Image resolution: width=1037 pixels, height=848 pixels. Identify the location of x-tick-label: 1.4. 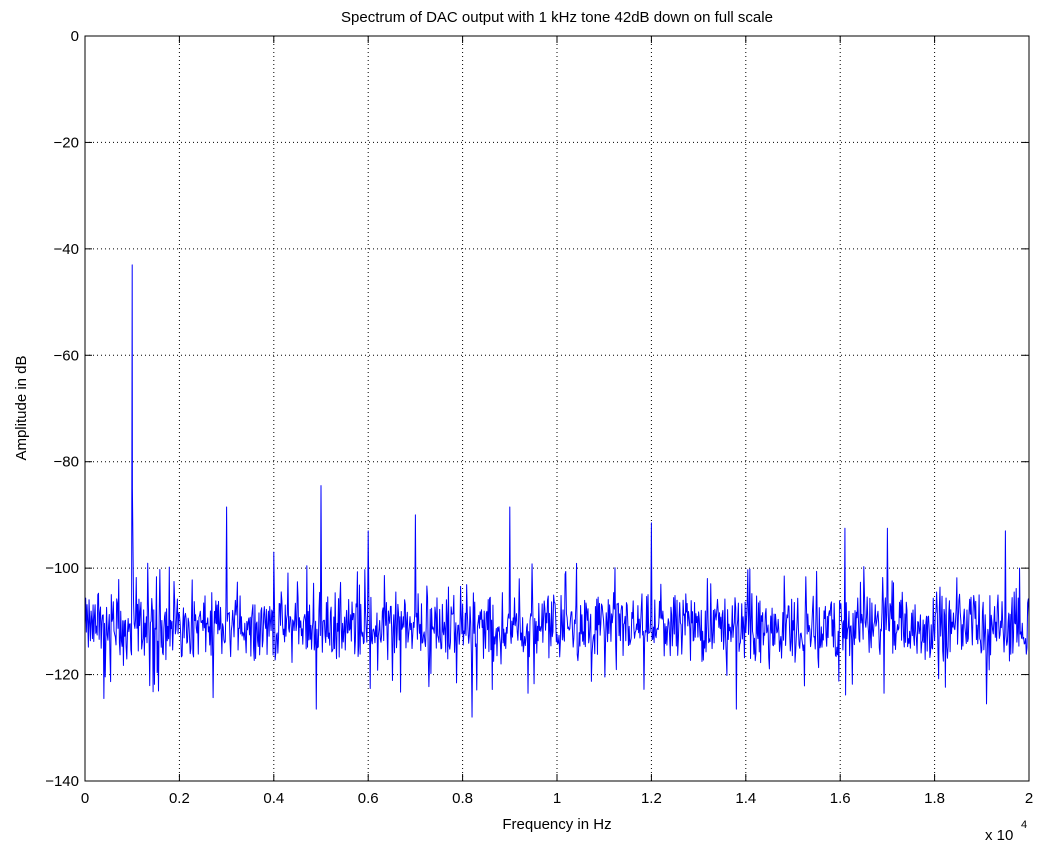
(745, 798).